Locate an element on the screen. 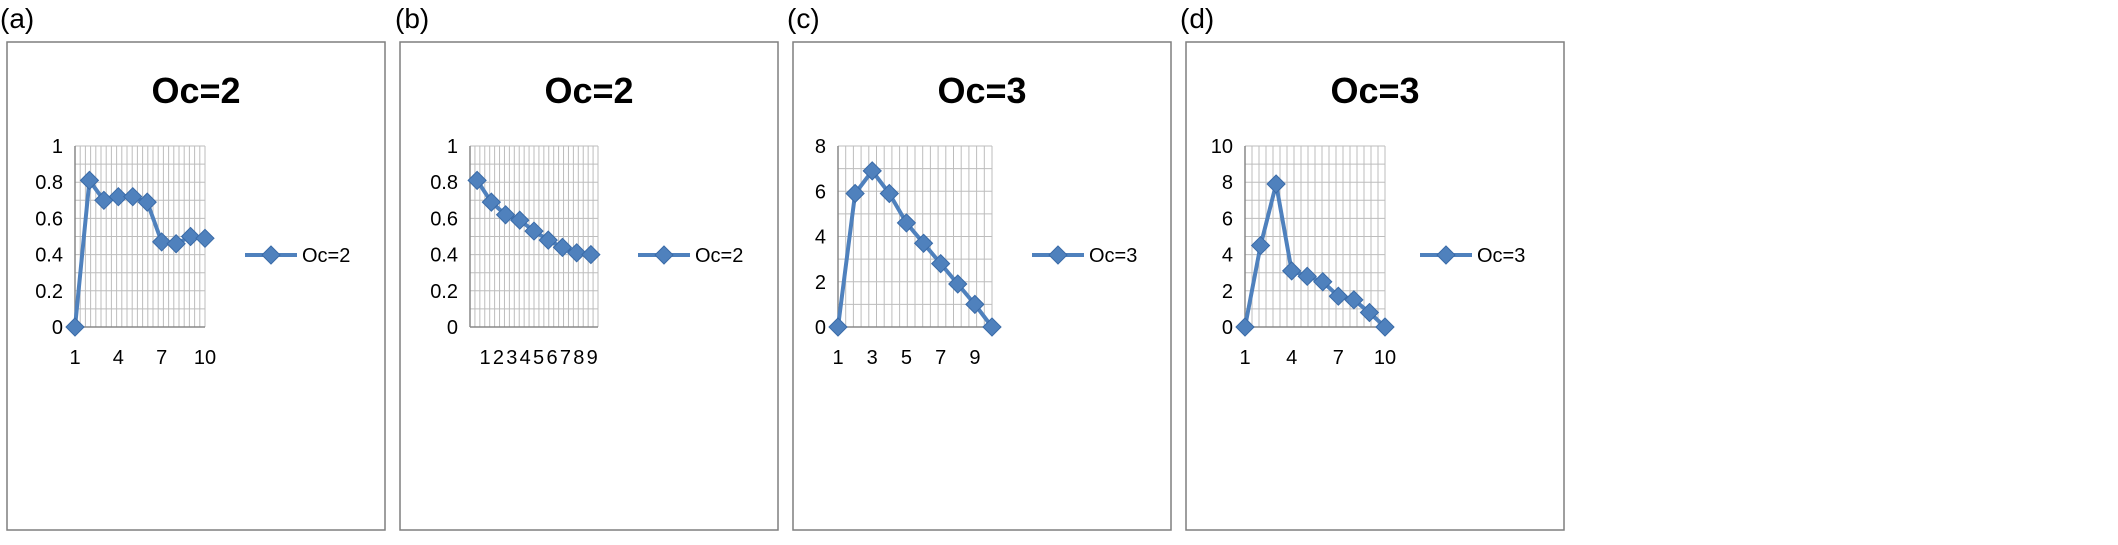  y-tick-label: 2 is located at coordinates (1227, 292).